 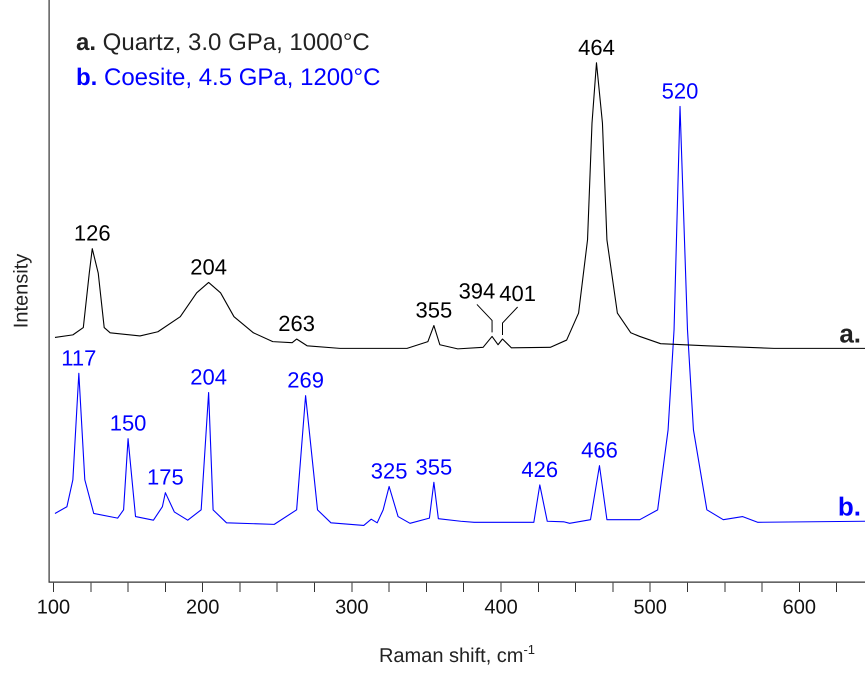 I want to click on series-label: a., so click(x=850, y=333).